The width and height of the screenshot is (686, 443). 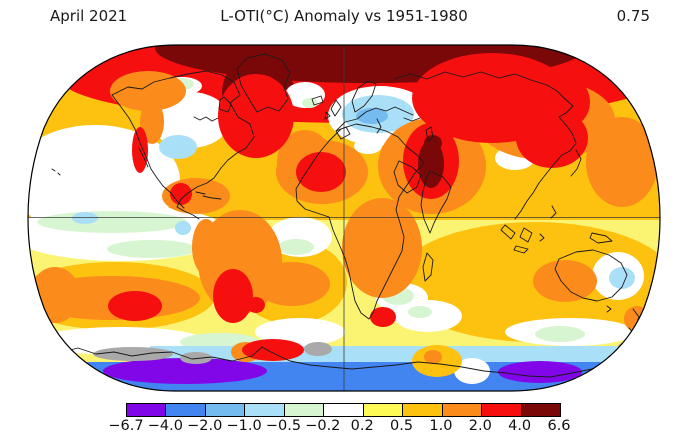 What do you see at coordinates (360, 221) in the screenshot?
I see `coastline-africa` at bounding box center [360, 221].